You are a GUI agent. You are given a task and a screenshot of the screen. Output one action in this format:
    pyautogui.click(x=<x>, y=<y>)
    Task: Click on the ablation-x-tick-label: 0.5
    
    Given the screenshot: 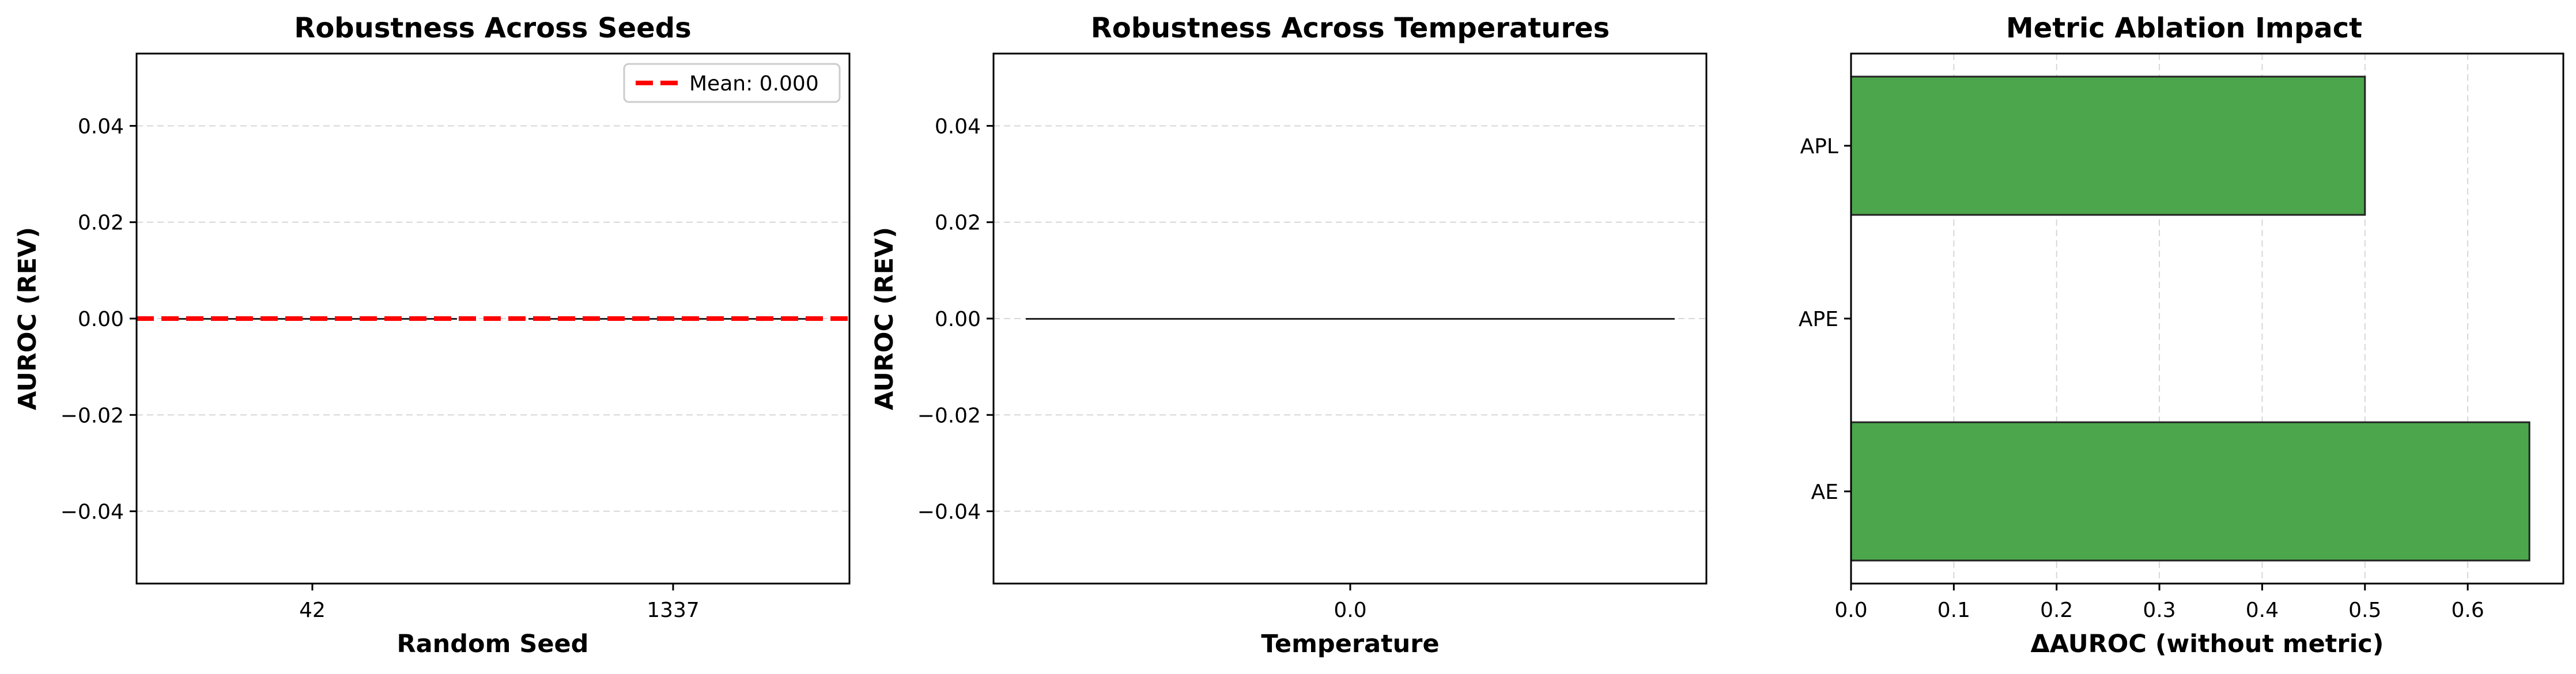 What is the action you would take?
    pyautogui.click(x=2364, y=610)
    